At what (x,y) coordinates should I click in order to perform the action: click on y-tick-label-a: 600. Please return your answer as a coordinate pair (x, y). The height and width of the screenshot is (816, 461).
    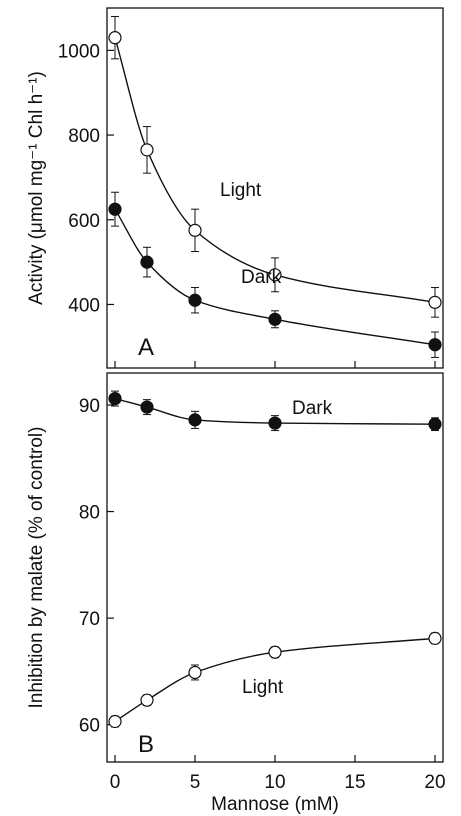
    Looking at the image, I should click on (84, 221).